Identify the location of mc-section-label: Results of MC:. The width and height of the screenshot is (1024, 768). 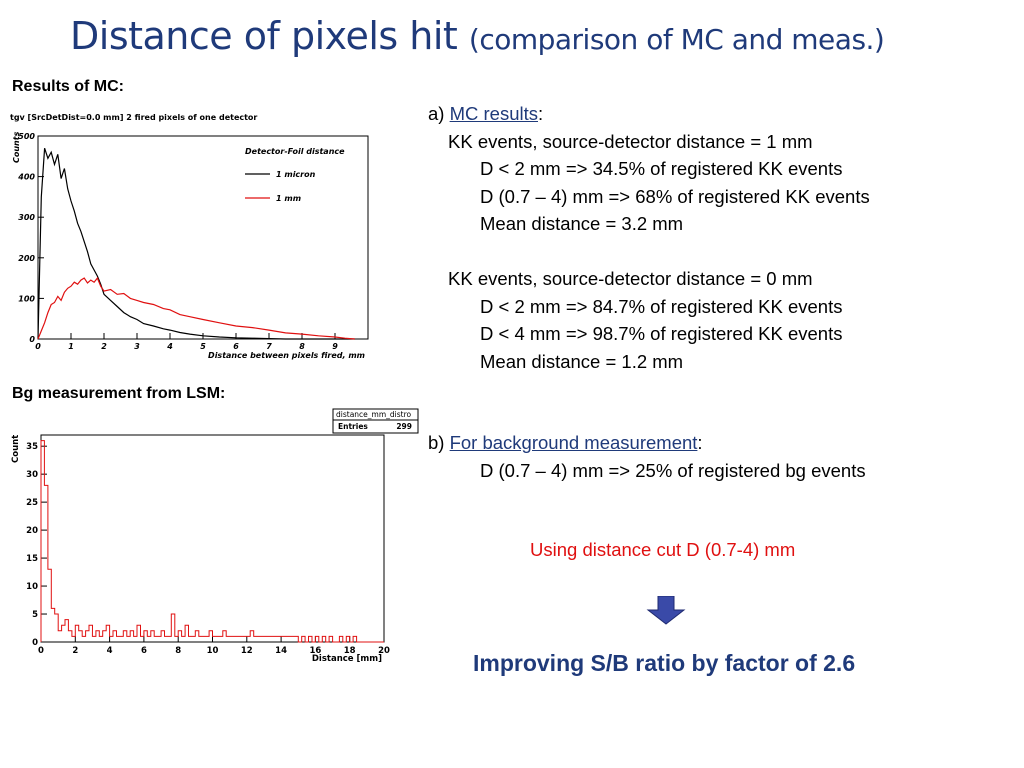
(68, 86).